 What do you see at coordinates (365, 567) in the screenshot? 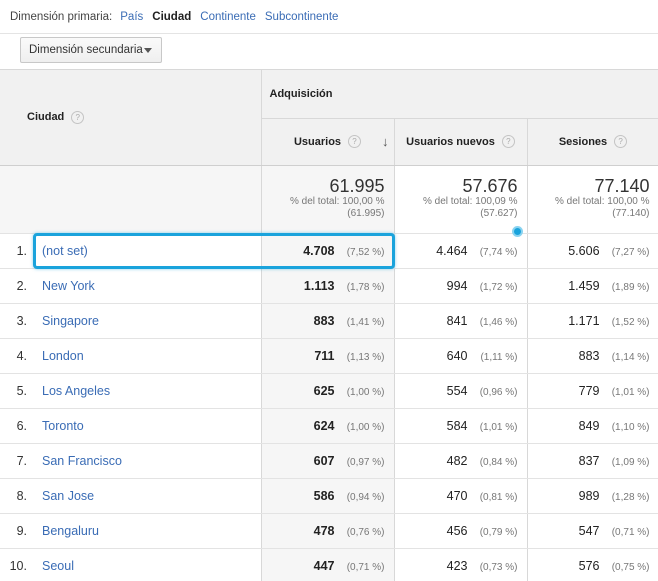
I see `users-percent: (0,71 %)` at bounding box center [365, 567].